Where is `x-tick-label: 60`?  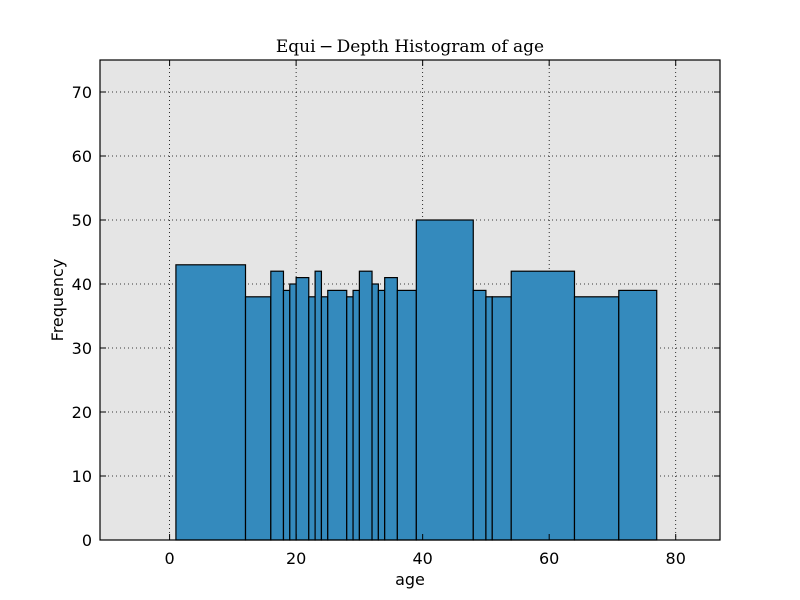 x-tick-label: 60 is located at coordinates (549, 558).